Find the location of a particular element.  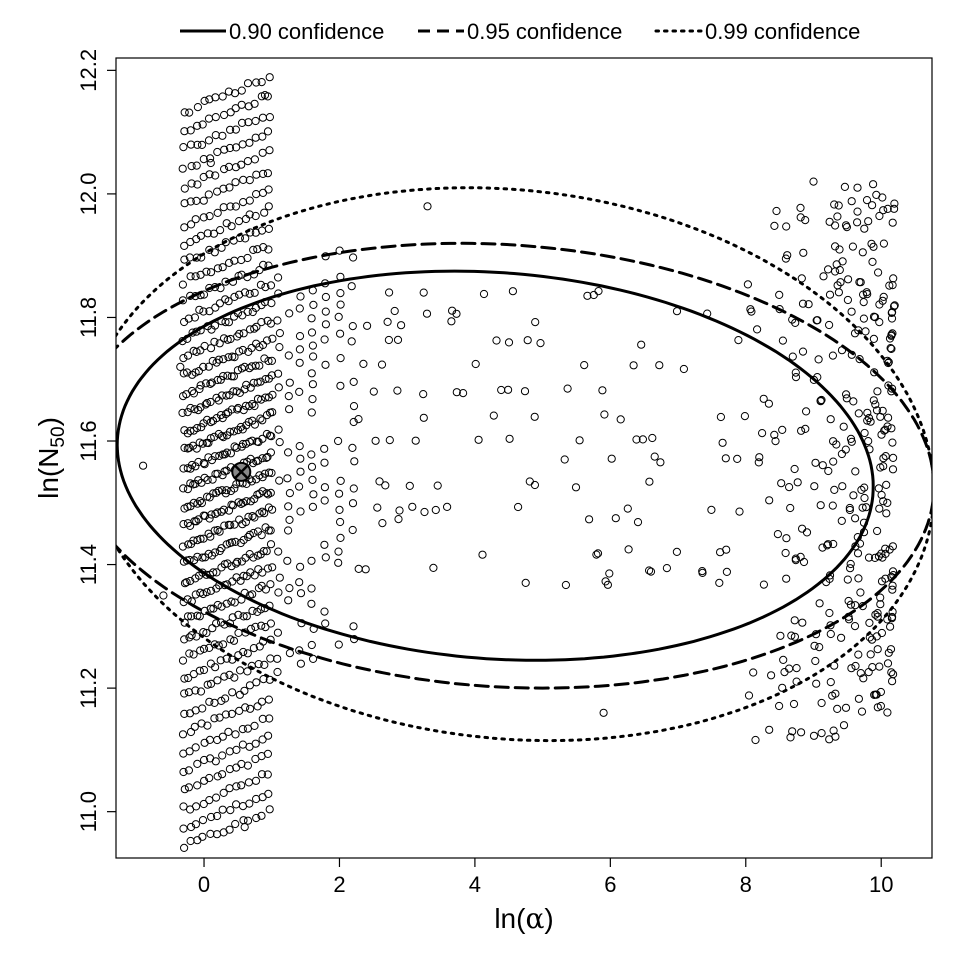

x-tick-label: 6 is located at coordinates (610, 884).